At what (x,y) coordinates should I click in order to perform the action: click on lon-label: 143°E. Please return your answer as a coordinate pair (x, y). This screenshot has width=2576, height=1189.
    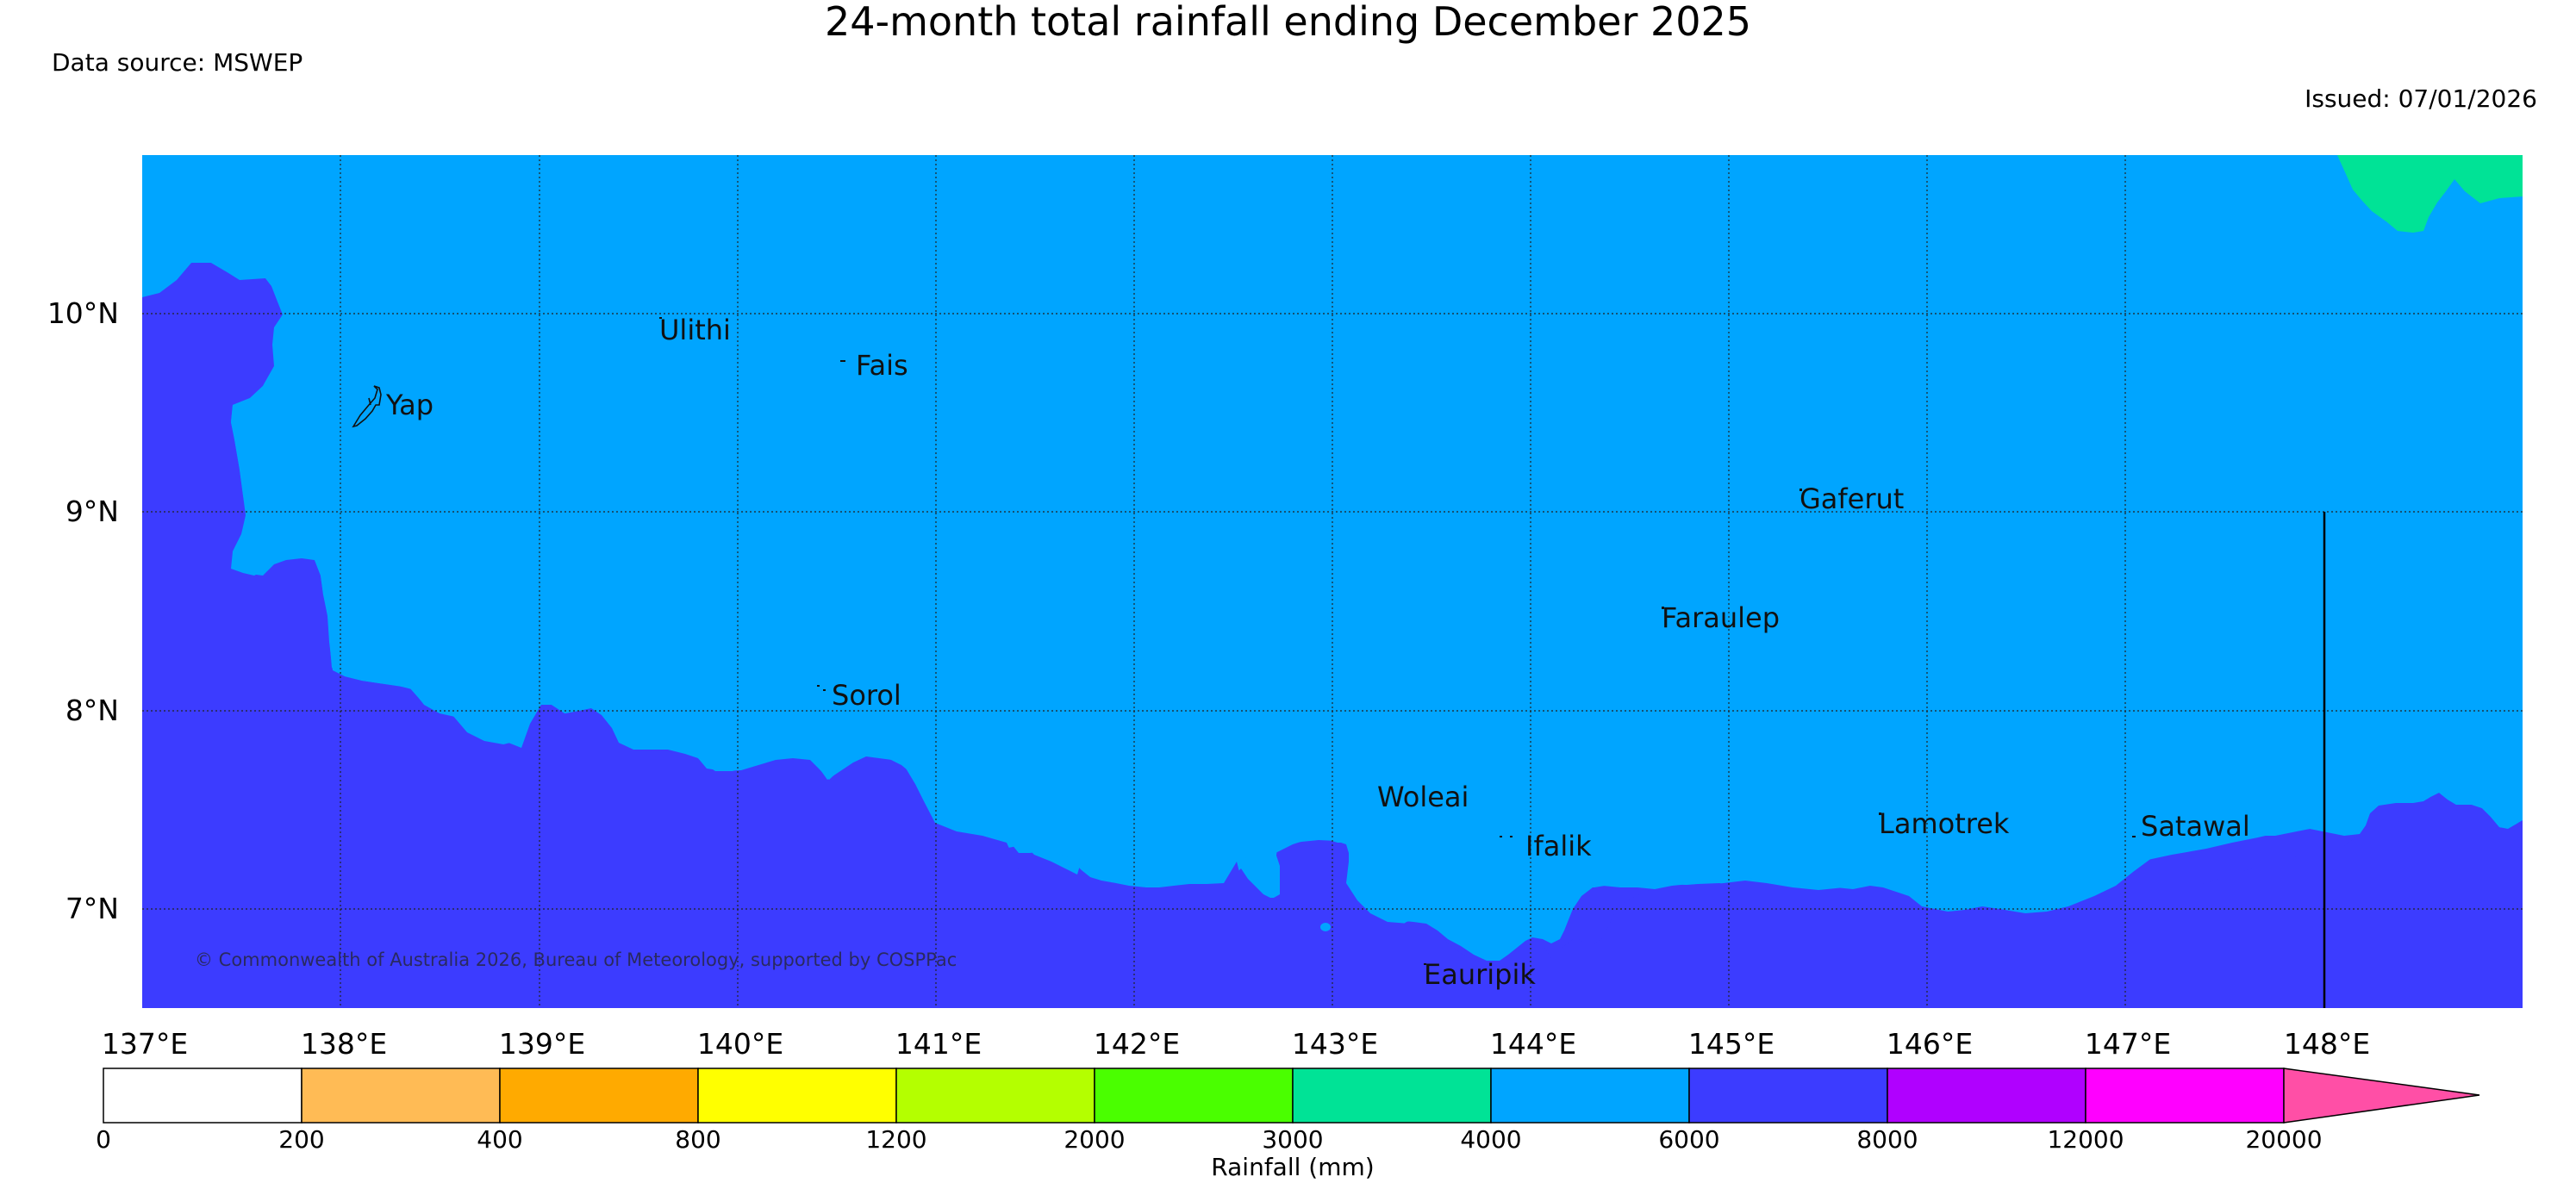
    Looking at the image, I should click on (1335, 1044).